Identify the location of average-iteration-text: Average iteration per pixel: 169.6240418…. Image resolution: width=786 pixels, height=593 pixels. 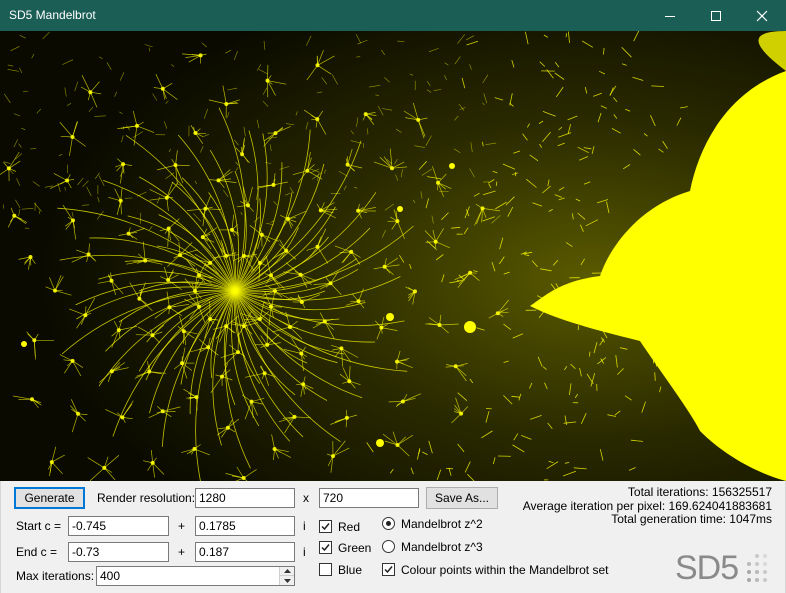
(647, 505).